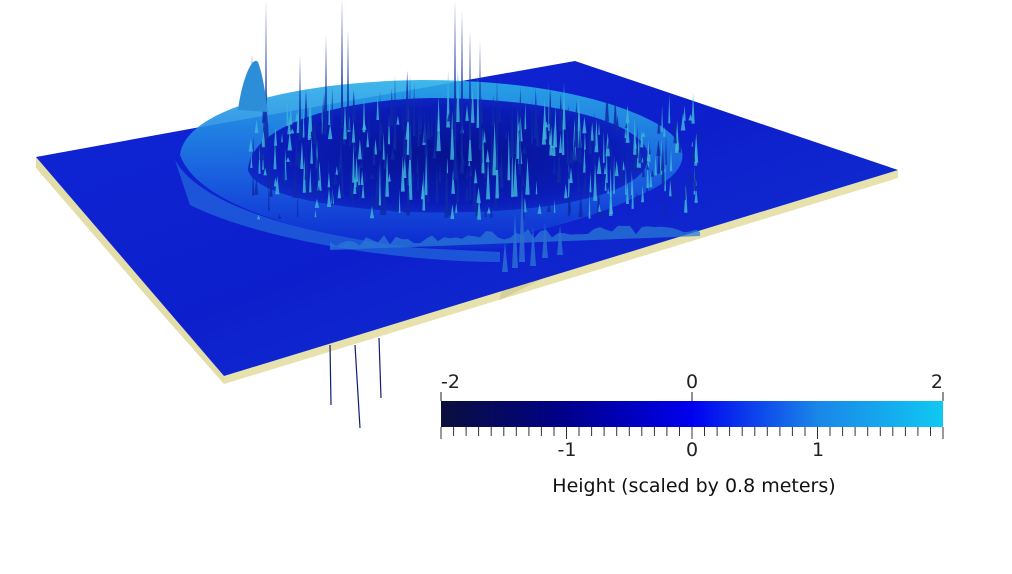  Describe the element at coordinates (355, 383) in the screenshot. I see `downward-spikes` at that location.